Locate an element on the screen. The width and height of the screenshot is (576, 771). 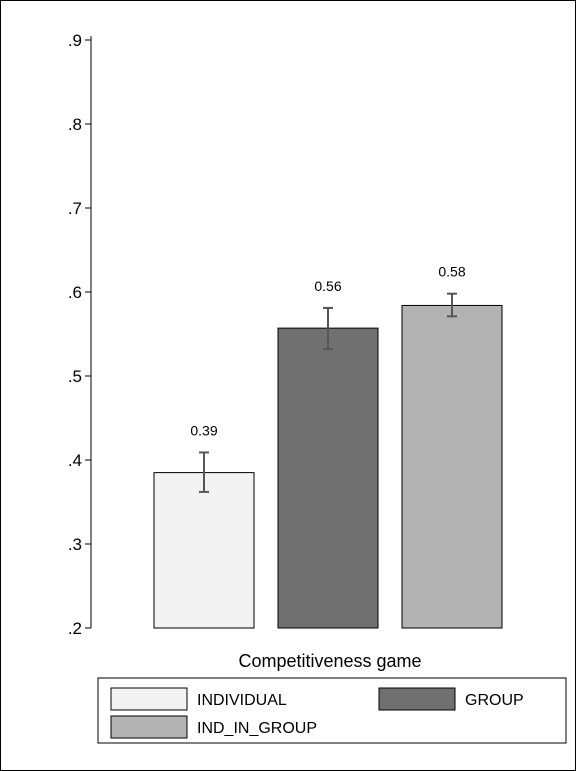
legend-entry: IND_IN_GROUP is located at coordinates (213, 727).